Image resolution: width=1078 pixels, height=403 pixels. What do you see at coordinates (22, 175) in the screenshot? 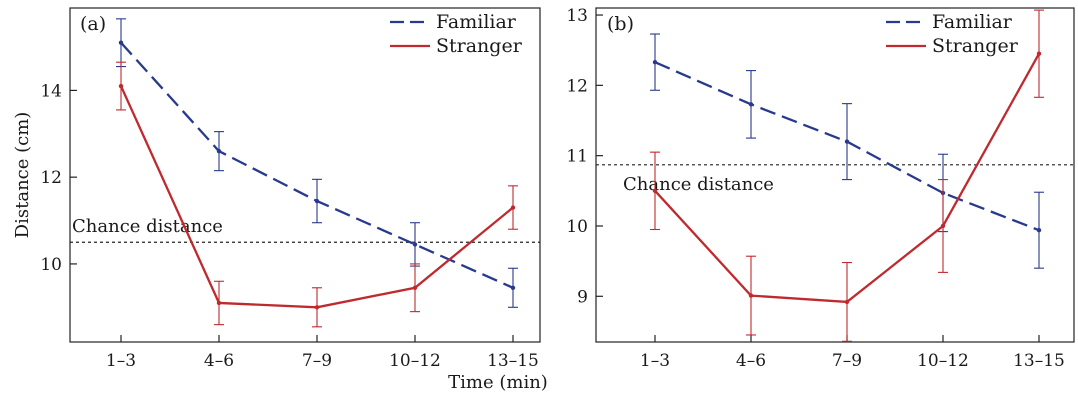
I see `y-axis-title: Distance (cm)` at bounding box center [22, 175].